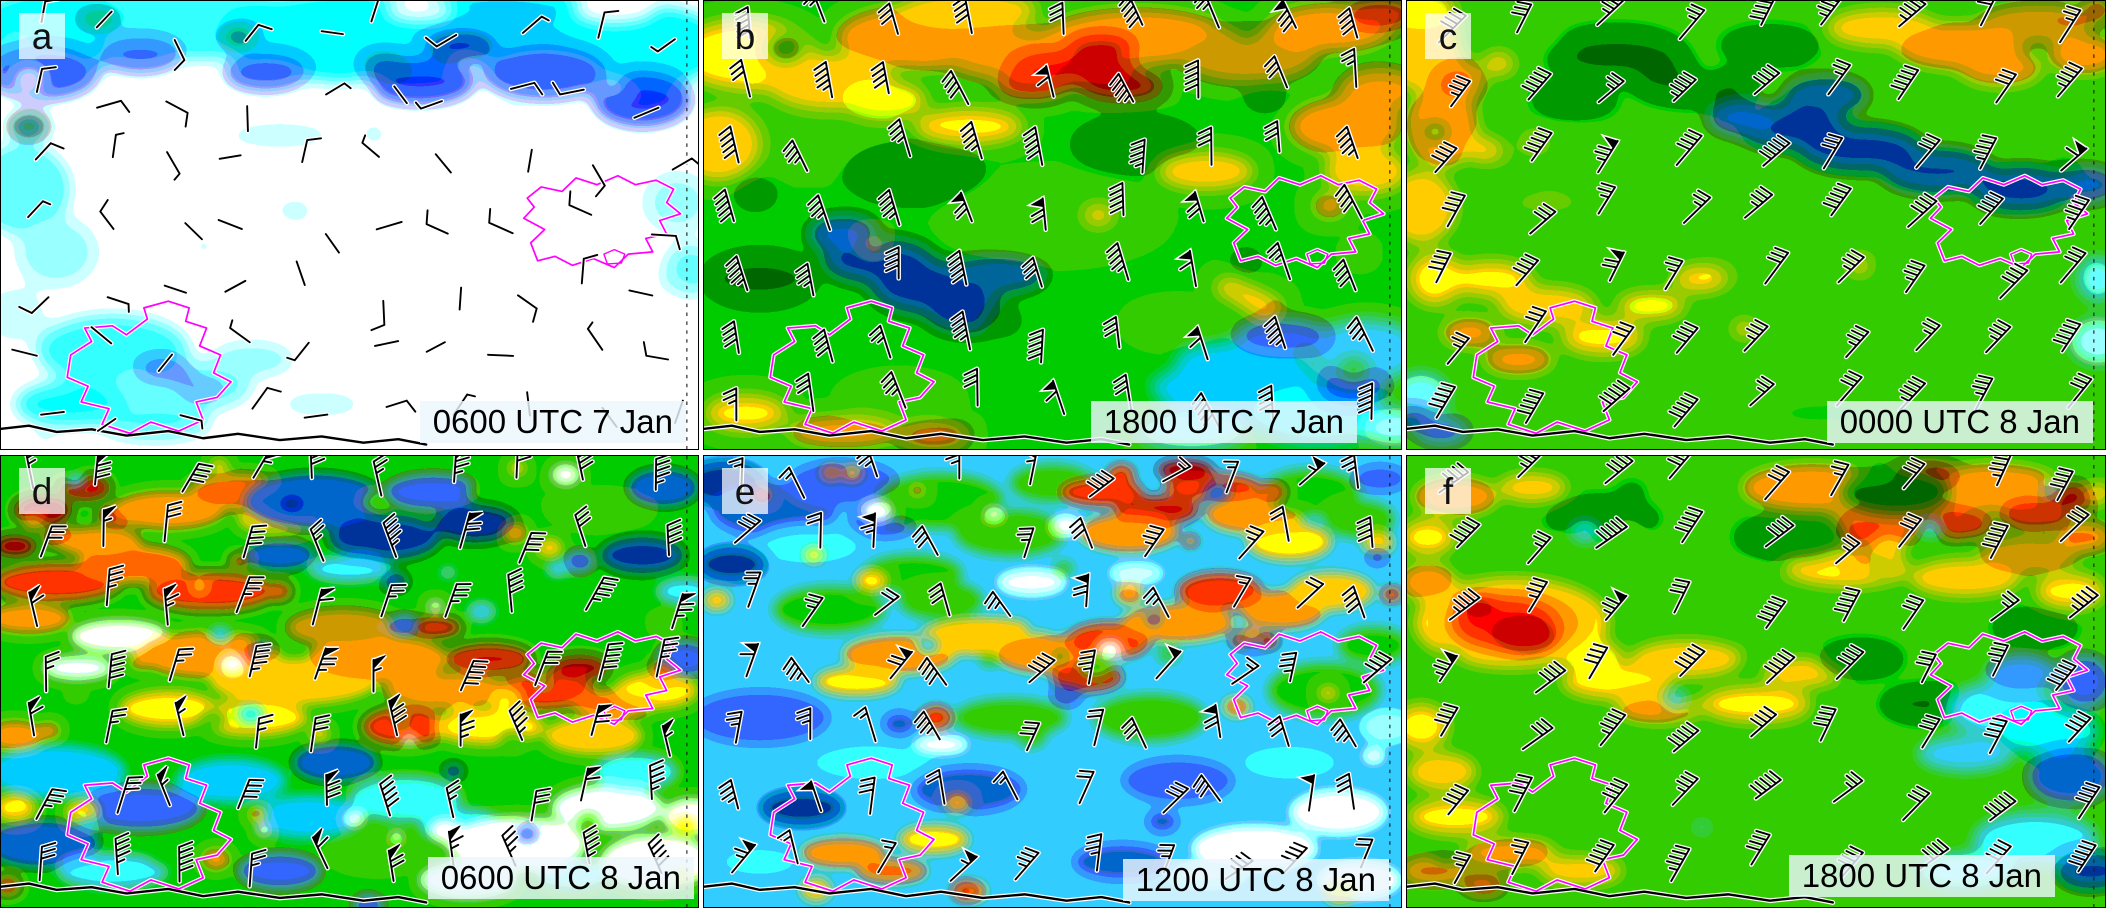 Image resolution: width=2106 pixels, height=908 pixels. Describe the element at coordinates (1255, 880) in the screenshot. I see `timestamp-label: 1200 UTC 8 Jan` at that location.